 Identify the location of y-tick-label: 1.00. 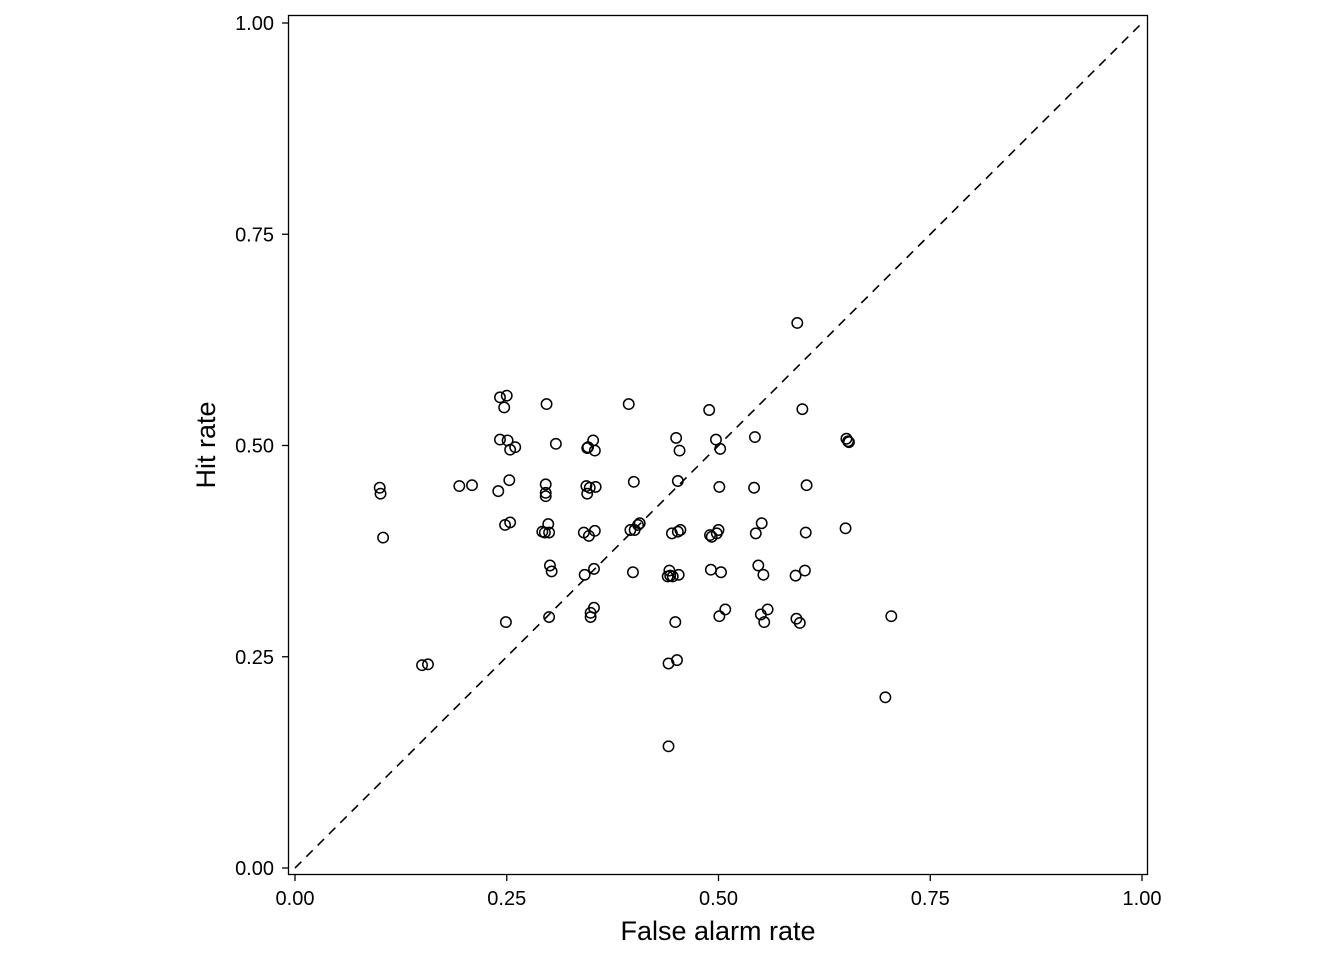
(254, 24).